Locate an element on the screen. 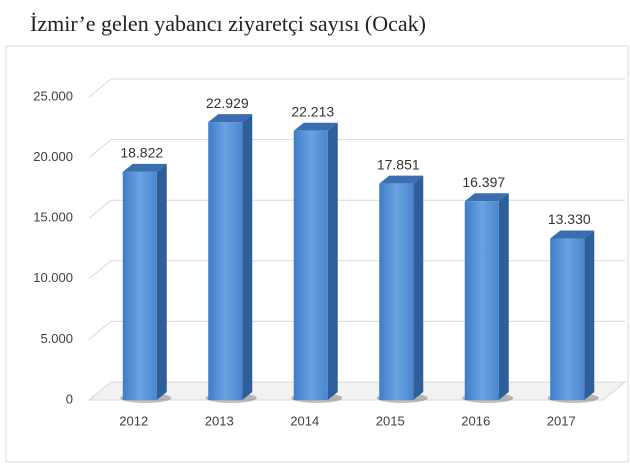 The width and height of the screenshot is (630, 470). x-tick-label: 2016 is located at coordinates (475, 420).